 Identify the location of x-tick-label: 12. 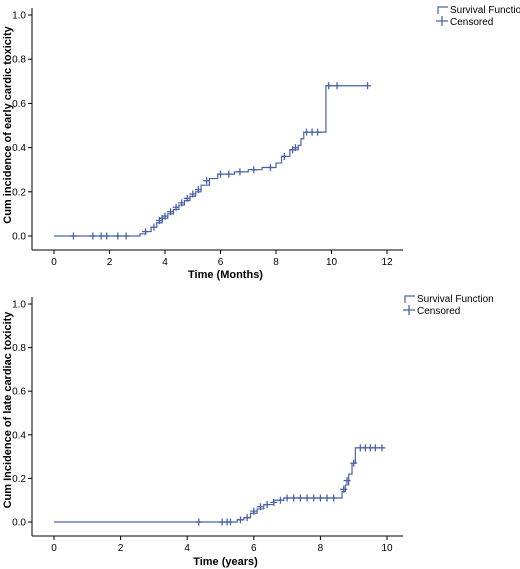
(387, 262).